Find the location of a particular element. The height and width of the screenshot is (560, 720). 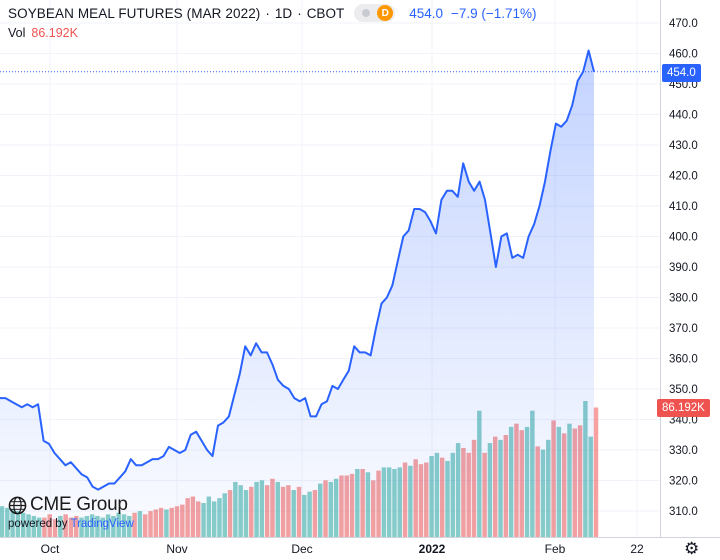

cme-group-logo: CME Group powered by TradingView is located at coordinates (71, 512).